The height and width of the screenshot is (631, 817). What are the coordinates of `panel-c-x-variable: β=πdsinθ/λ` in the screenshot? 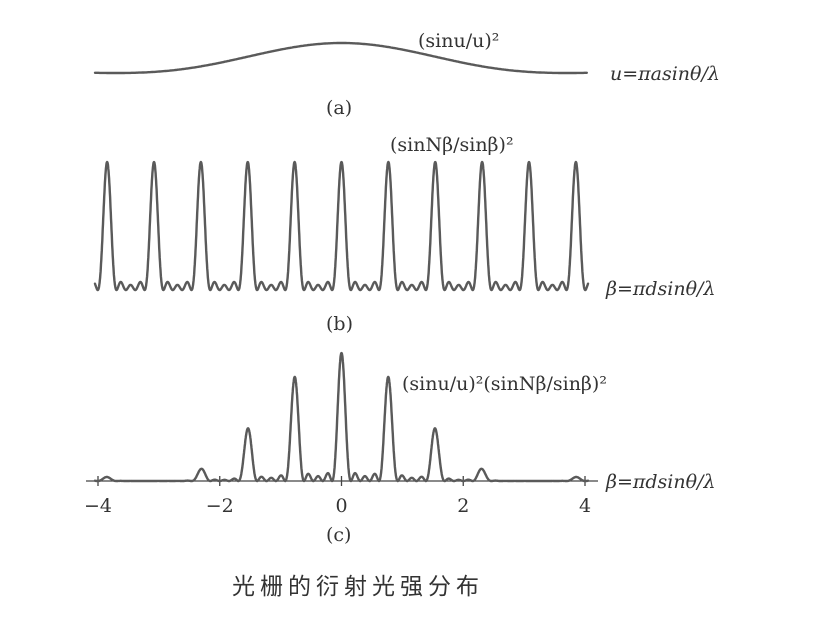 It's located at (660, 482).